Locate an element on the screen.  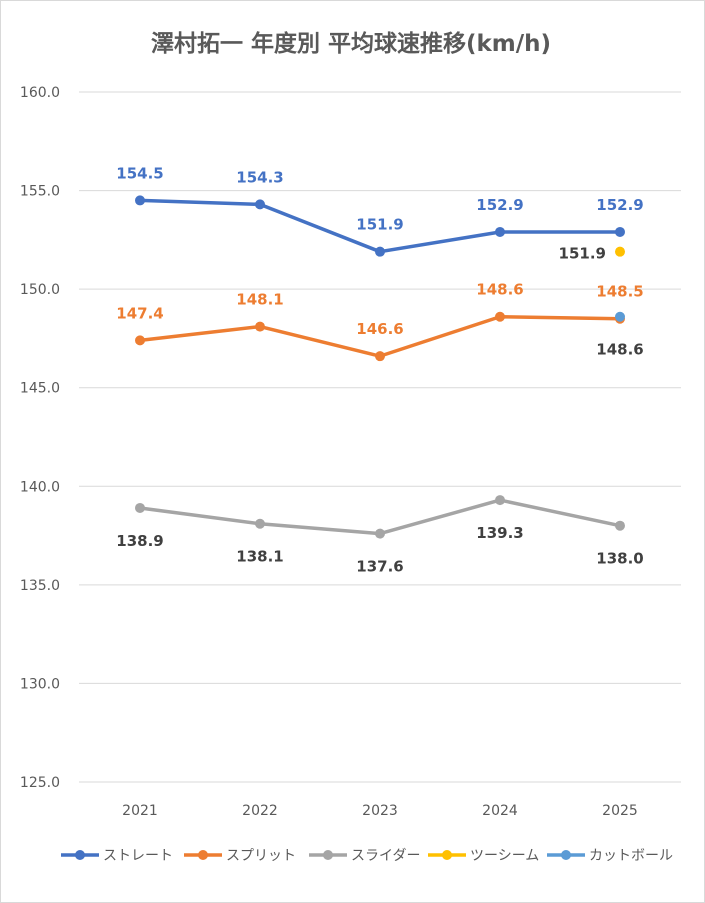
y-tick-label: 145.0 is located at coordinates (40, 389).